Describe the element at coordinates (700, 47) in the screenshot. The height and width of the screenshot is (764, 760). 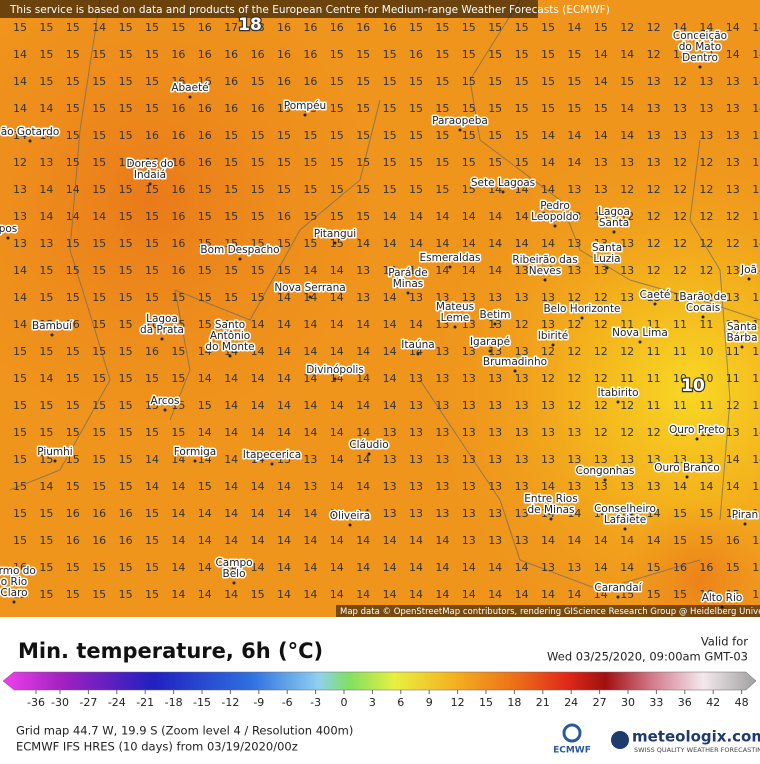
I see `town-label: do Mato` at that location.